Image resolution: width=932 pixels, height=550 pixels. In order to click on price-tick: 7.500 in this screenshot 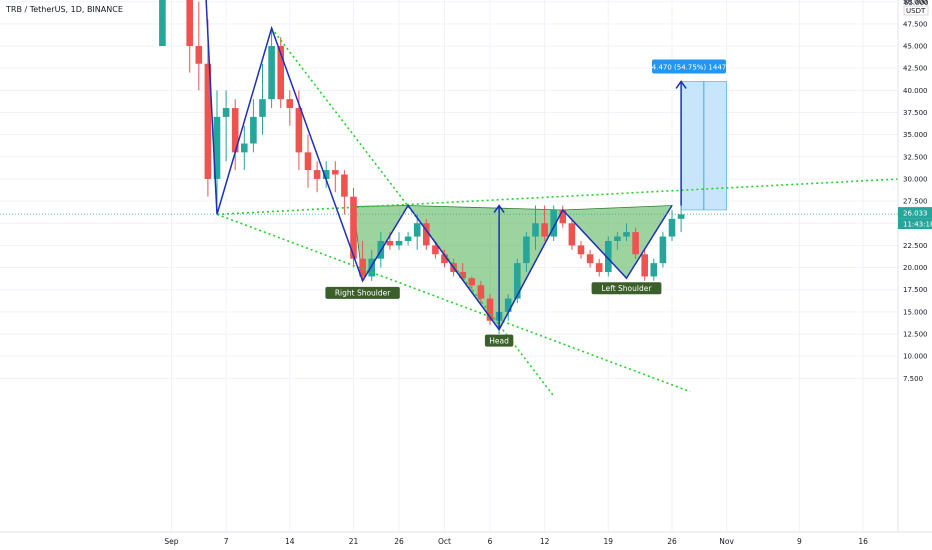, I will do `click(913, 379)`.